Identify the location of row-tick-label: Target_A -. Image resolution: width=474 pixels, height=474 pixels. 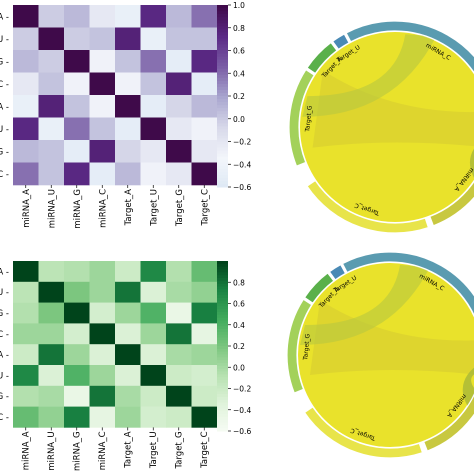
(4, 107).